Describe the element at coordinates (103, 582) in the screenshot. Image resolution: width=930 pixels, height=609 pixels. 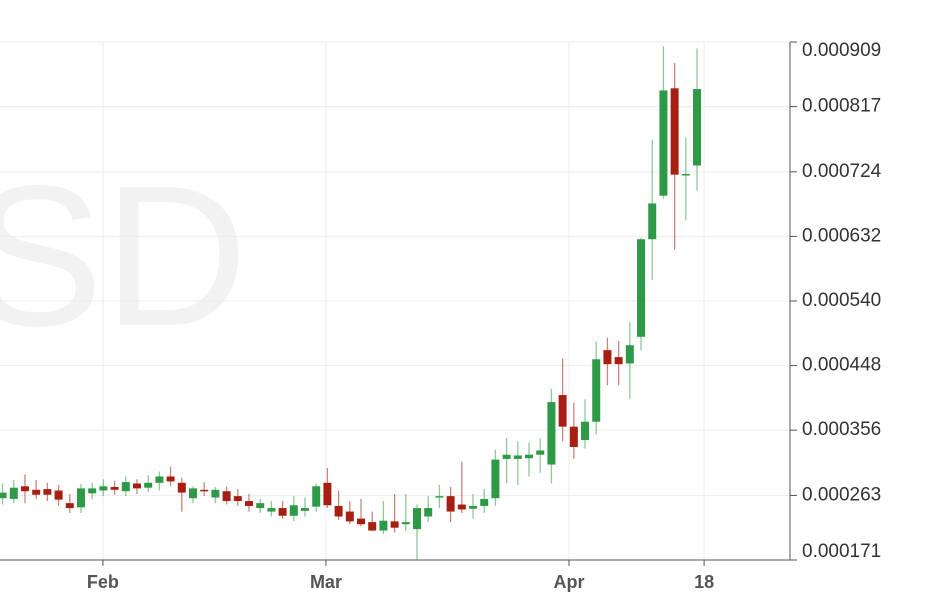
I see `x-tick-label: Feb` at that location.